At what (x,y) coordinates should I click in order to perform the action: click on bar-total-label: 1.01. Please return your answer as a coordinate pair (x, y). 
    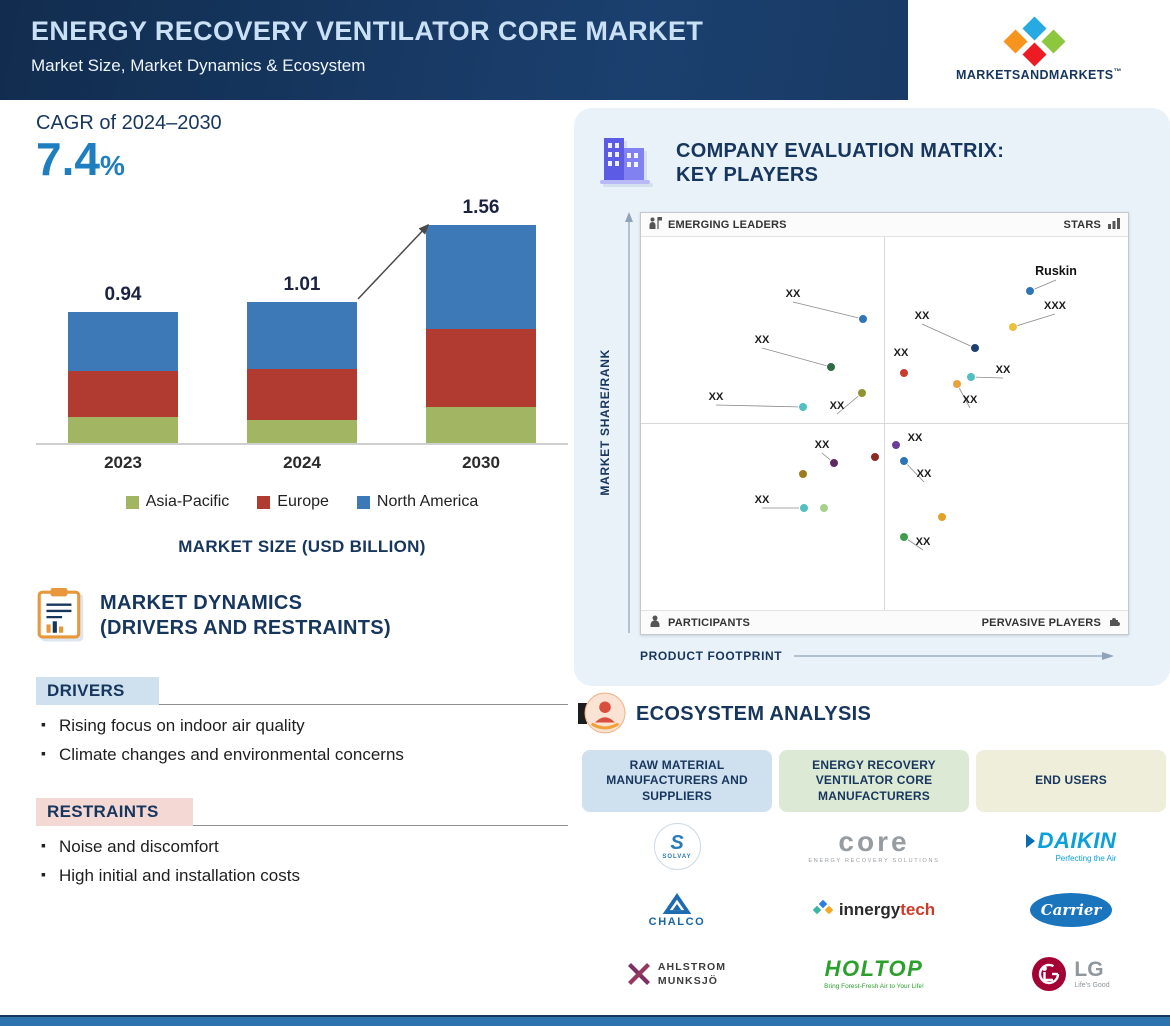
    Looking at the image, I should click on (302, 284).